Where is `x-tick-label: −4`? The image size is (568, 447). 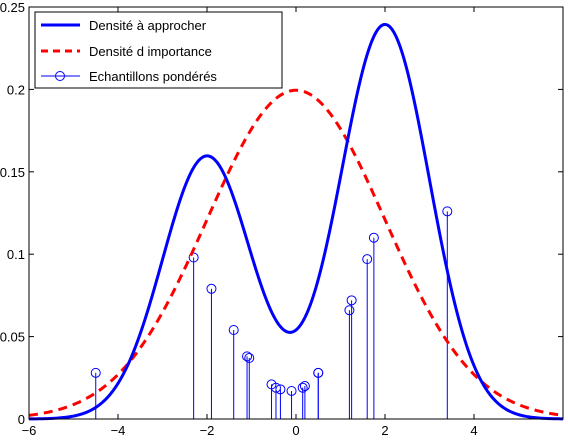 x-tick-label: −4 is located at coordinates (118, 430).